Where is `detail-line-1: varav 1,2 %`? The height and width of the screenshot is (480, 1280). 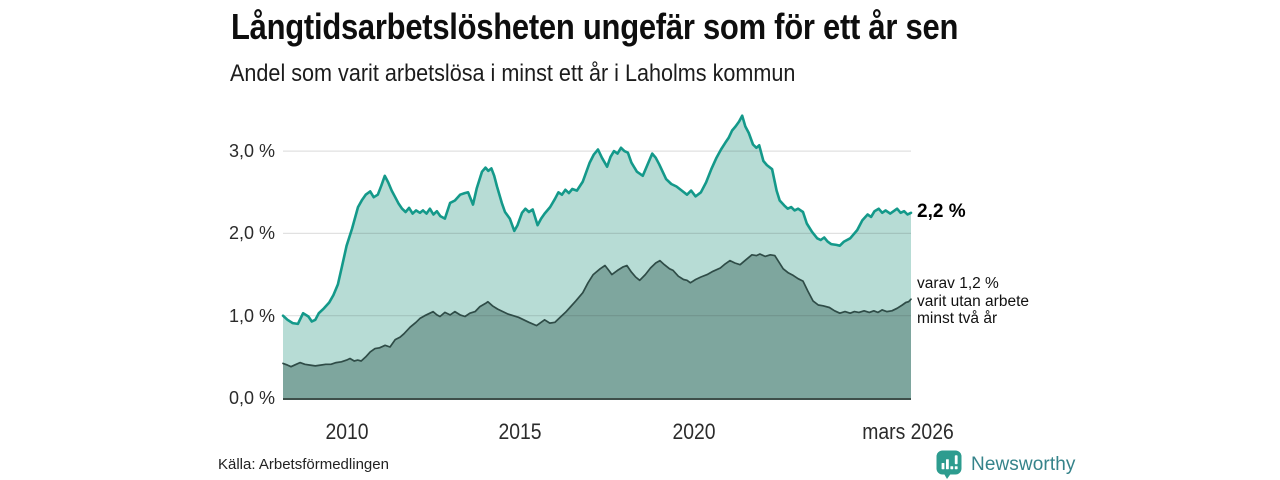 detail-line-1: varav 1,2 % is located at coordinates (958, 283).